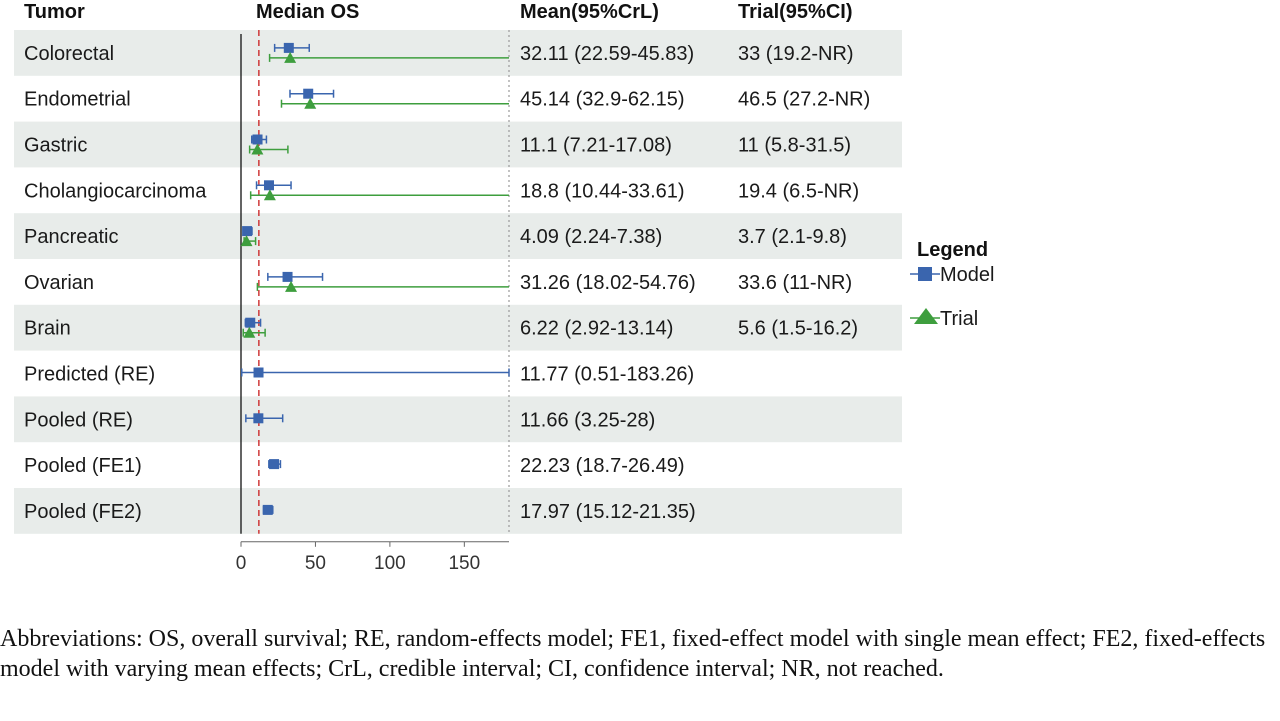 The image size is (1280, 721). Describe the element at coordinates (71, 237) in the screenshot. I see `row-label: Pancreatic` at that location.